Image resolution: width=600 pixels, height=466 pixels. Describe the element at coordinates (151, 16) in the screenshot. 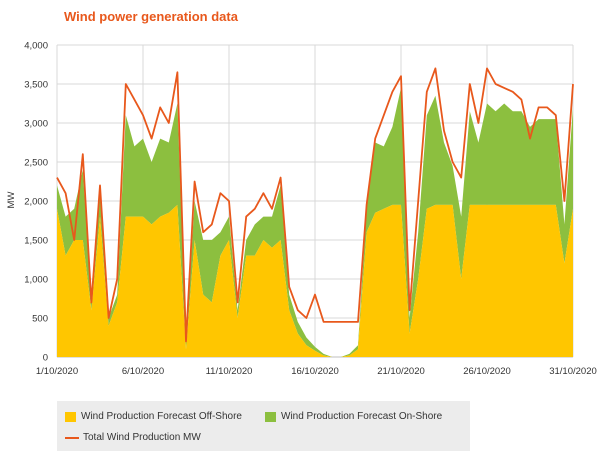

I see `chart-title: Wind power generation data` at that location.